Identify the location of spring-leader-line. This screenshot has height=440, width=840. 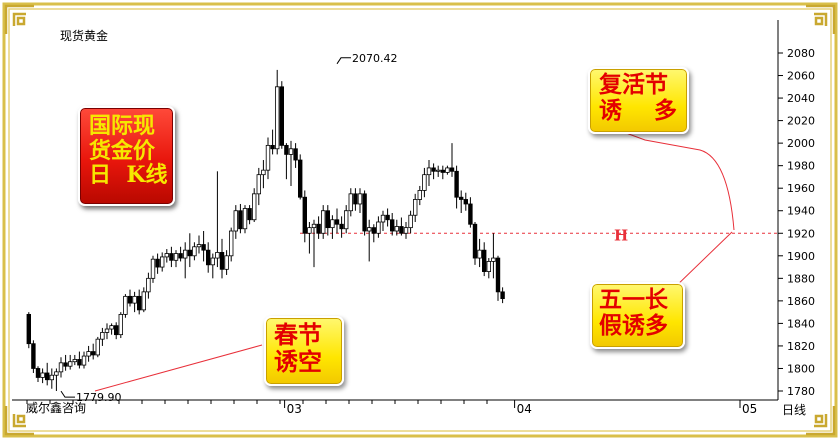
(178, 368).